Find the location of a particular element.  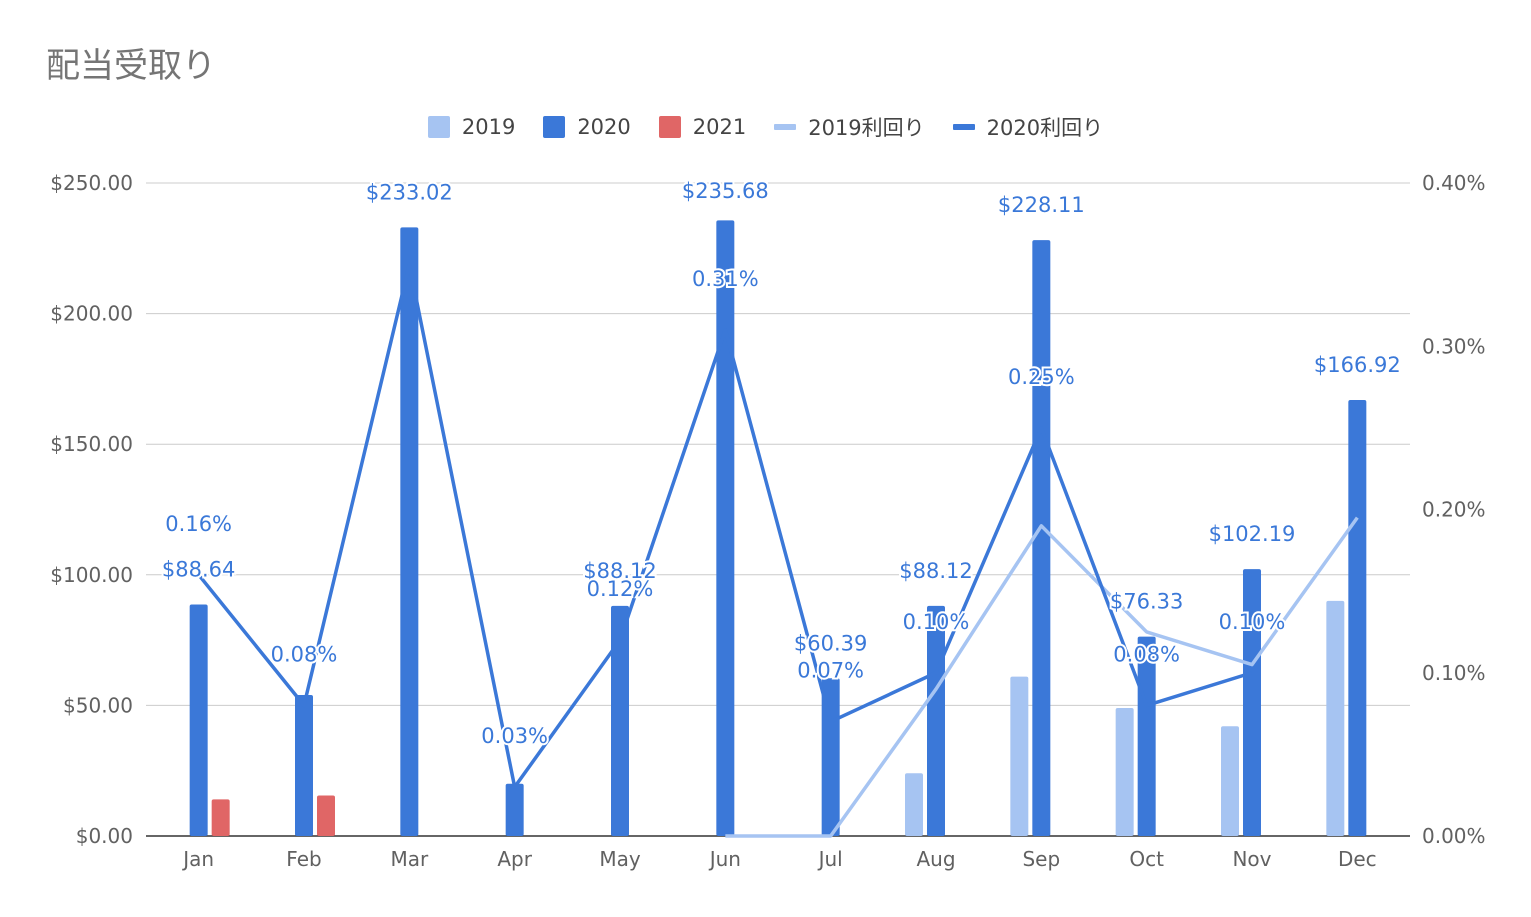

y-tick-label: $200.00 is located at coordinates (91, 314).